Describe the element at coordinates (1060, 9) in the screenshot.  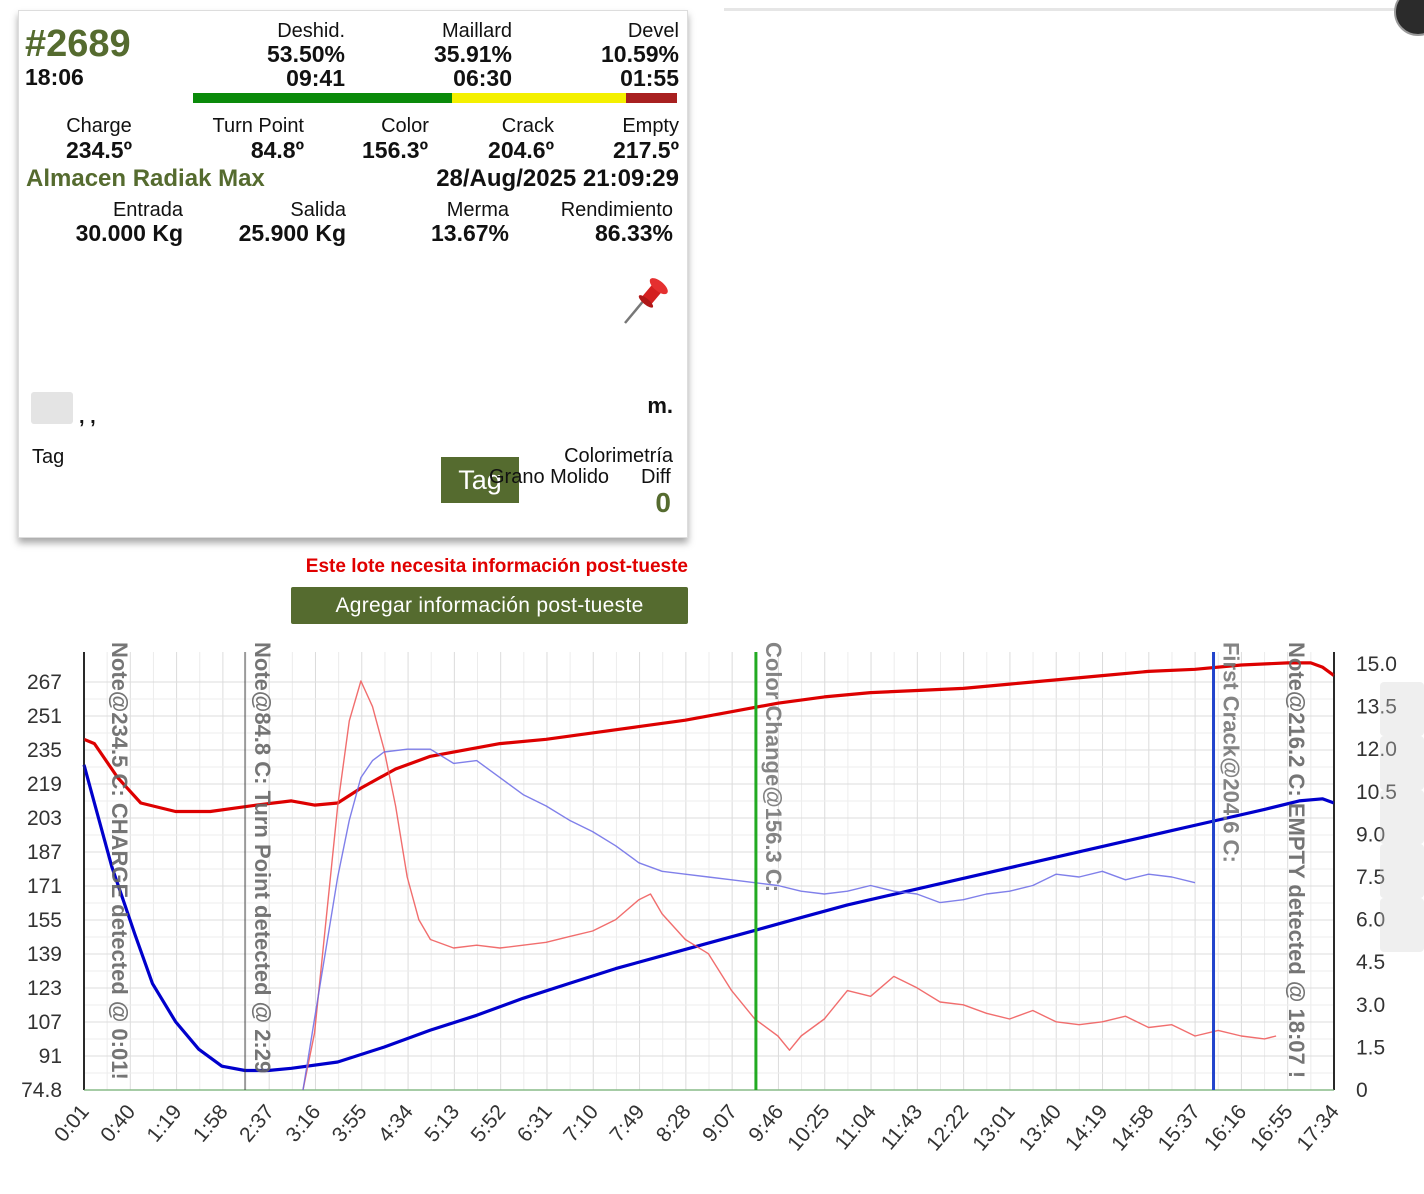
I see `top-divider` at that location.